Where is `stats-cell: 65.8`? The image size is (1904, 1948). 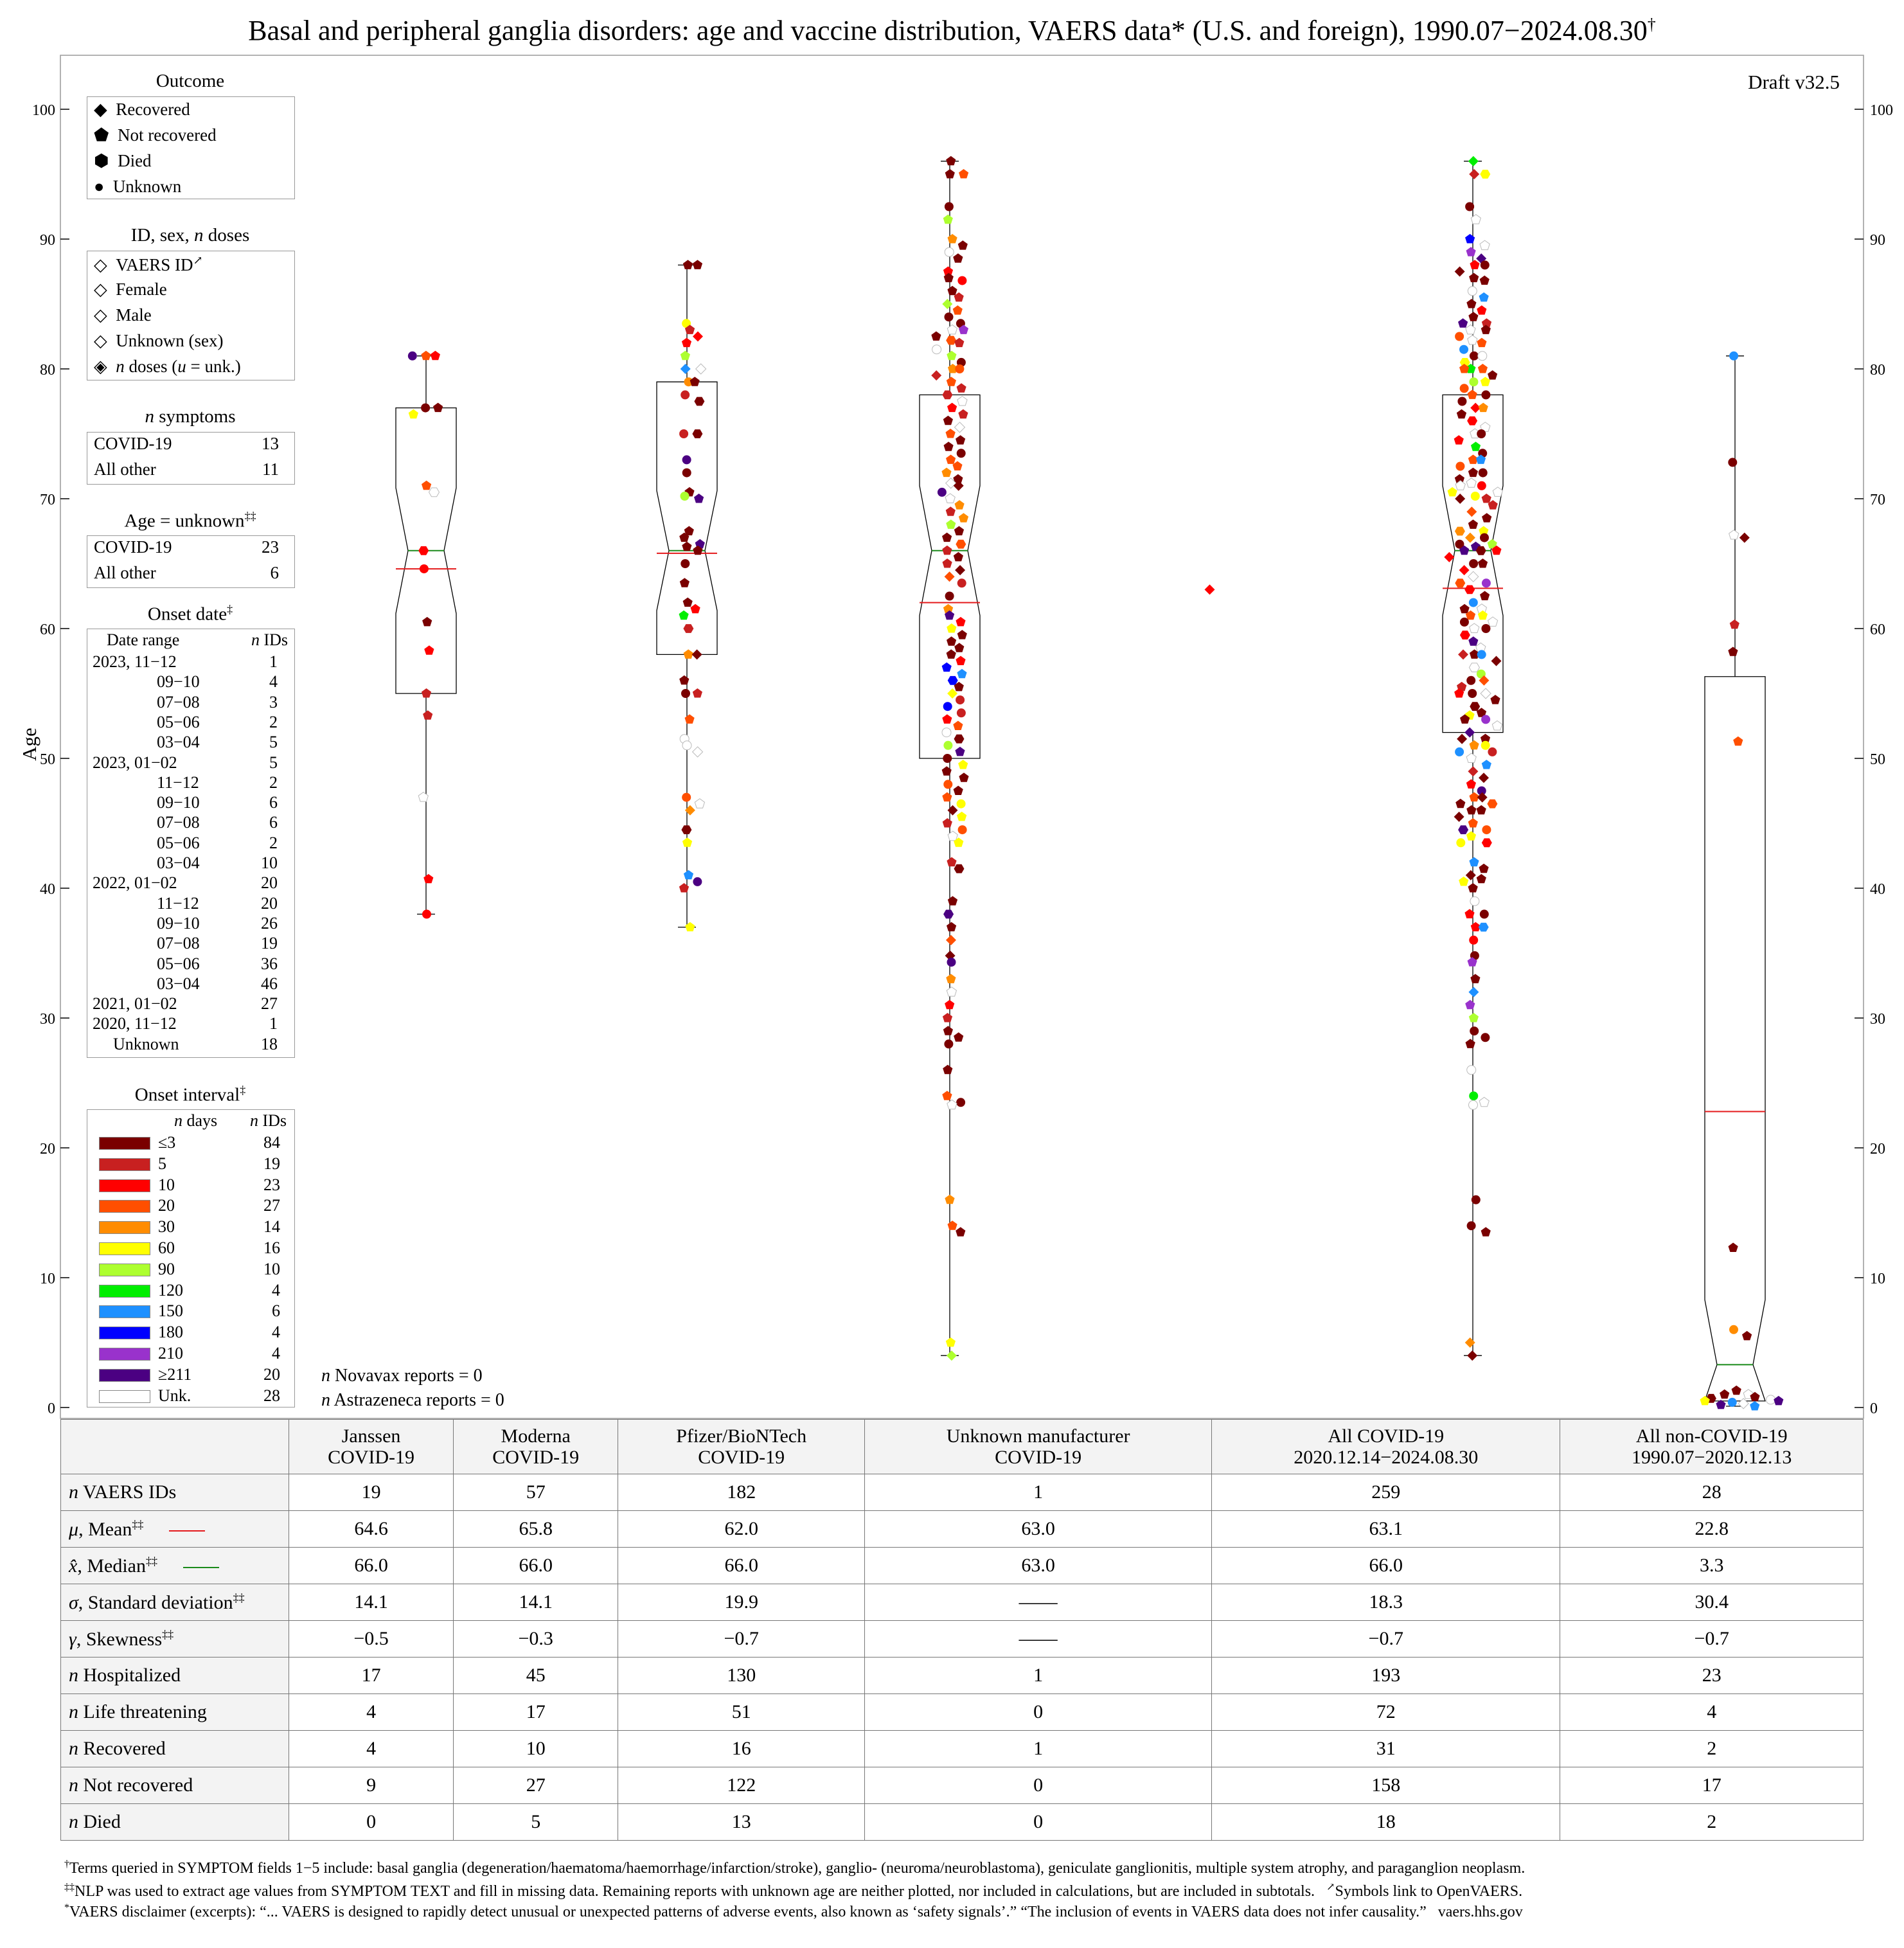 stats-cell: 65.8 is located at coordinates (536, 1529).